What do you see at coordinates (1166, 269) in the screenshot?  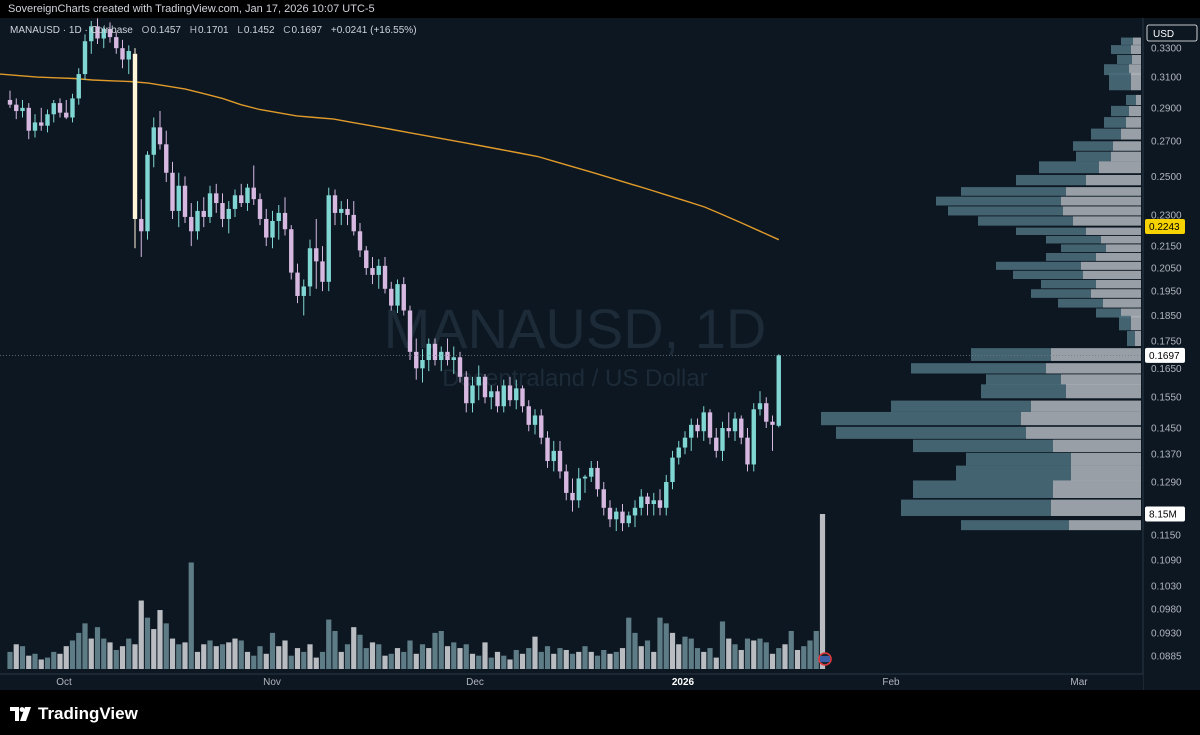 I see `price-tick-label: 0.2050` at bounding box center [1166, 269].